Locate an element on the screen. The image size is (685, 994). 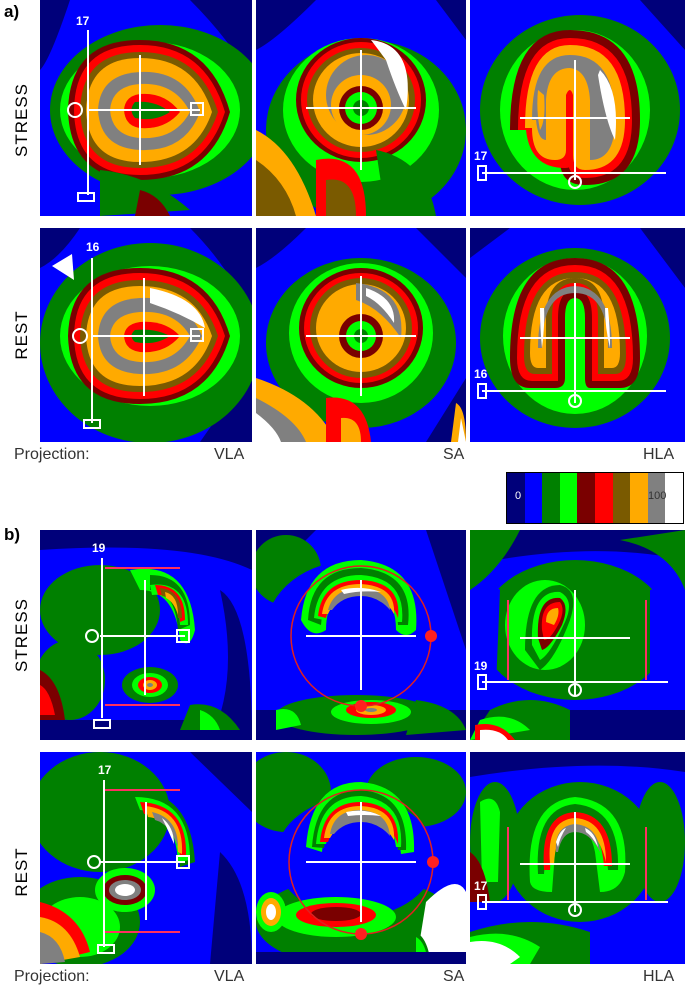
row-label-b-rest: REST is located at coordinates (21, 872).